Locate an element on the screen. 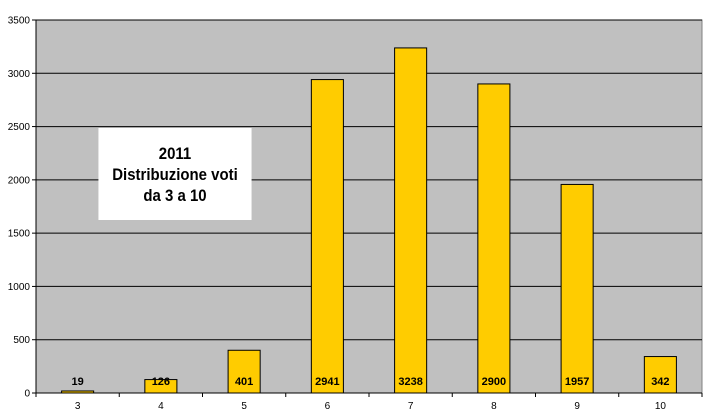 Image resolution: width=706 pixels, height=418 pixels. data-label-3: 19 is located at coordinates (78, 382).